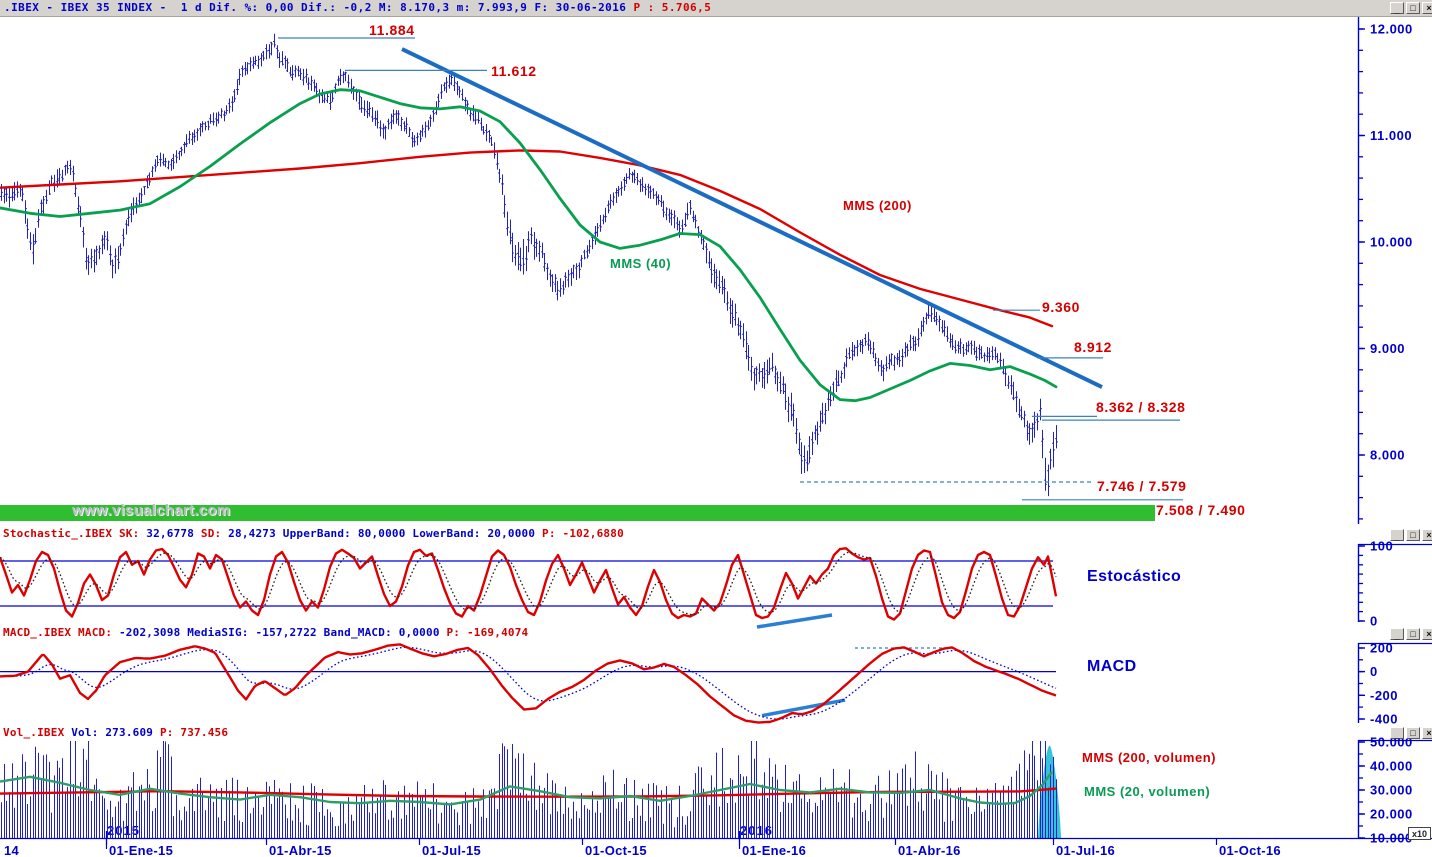  What do you see at coordinates (1391, 135) in the screenshot?
I see `axis-label-price: 11.000` at bounding box center [1391, 135].